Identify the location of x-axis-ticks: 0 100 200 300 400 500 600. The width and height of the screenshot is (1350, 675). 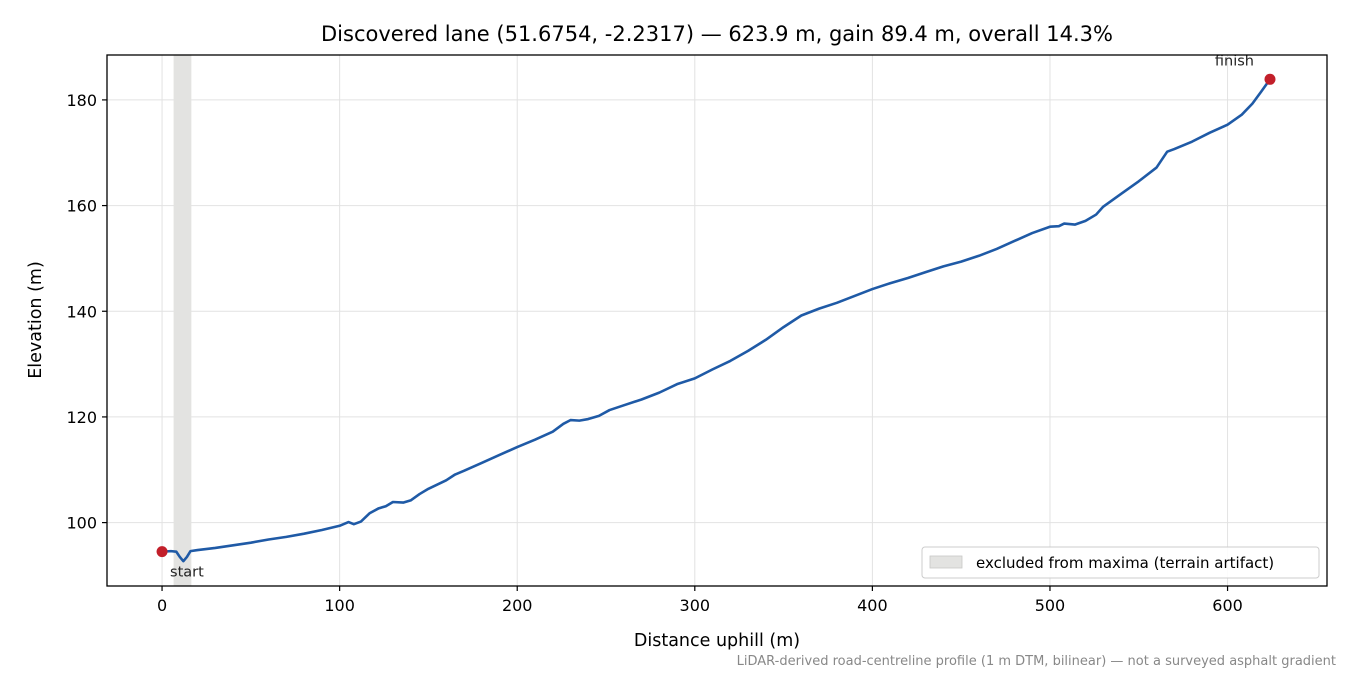
(700, 600).